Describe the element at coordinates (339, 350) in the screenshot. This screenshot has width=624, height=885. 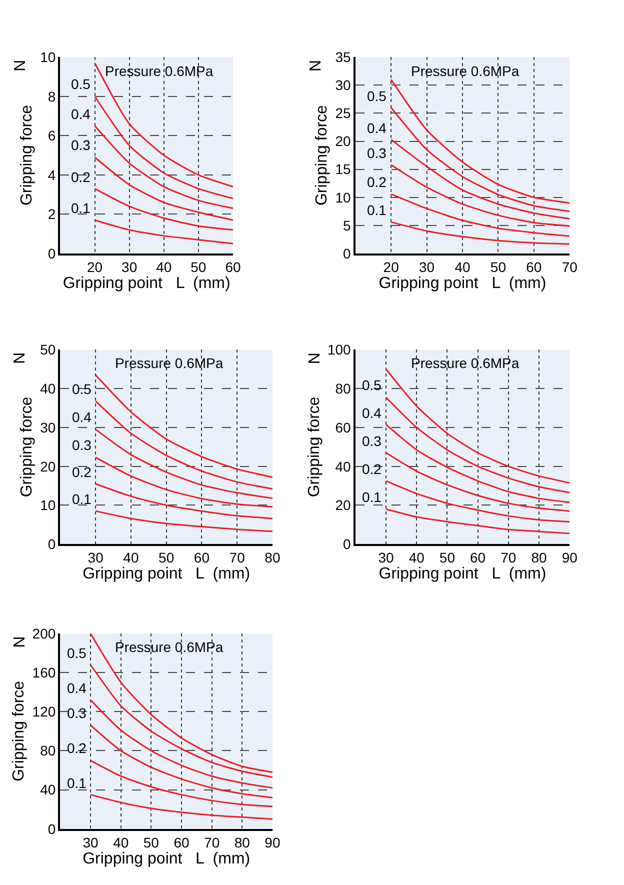
I see `y-tick-label: 100` at that location.